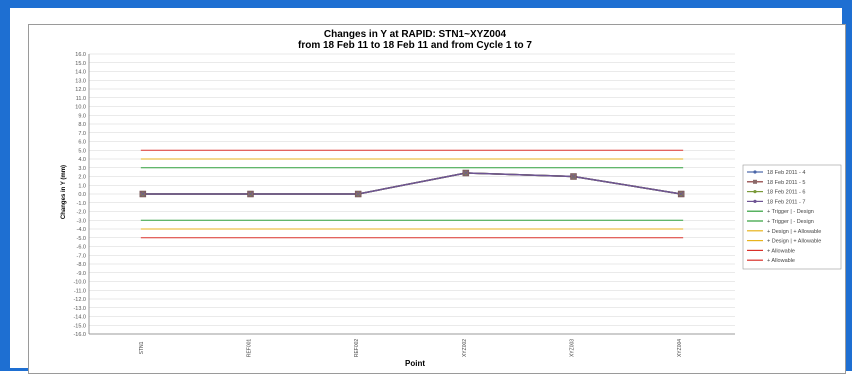 The height and width of the screenshot is (378, 852). I want to click on y-tick-label: 2.0, so click(82, 178).